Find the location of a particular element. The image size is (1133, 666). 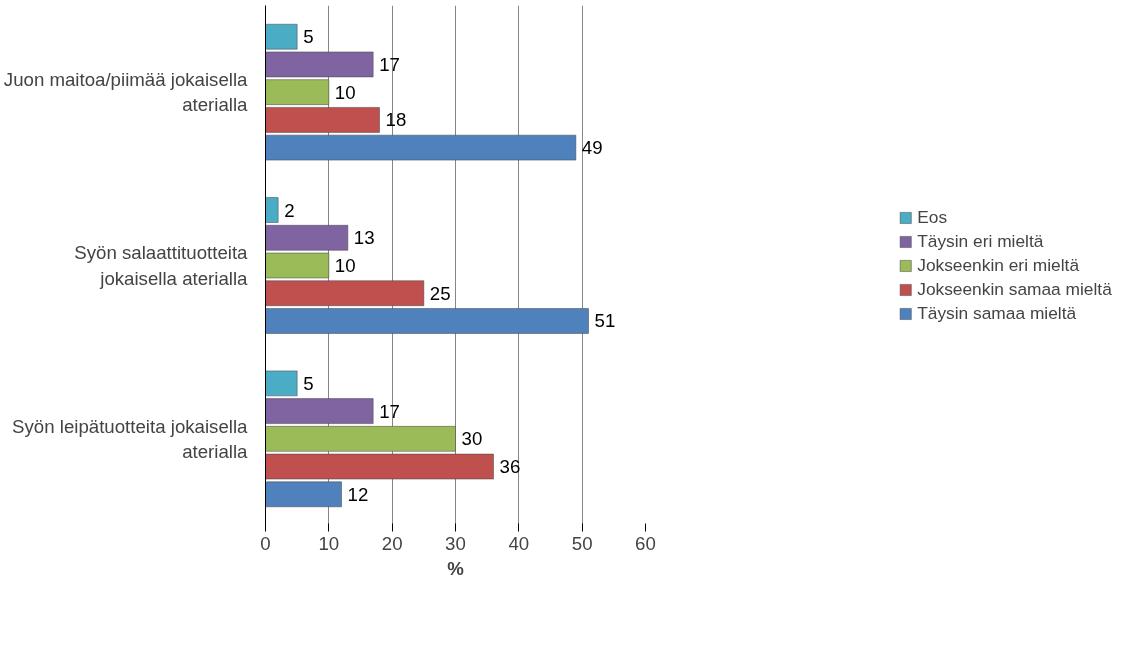

x-tick-label: 0 is located at coordinates (265, 543).